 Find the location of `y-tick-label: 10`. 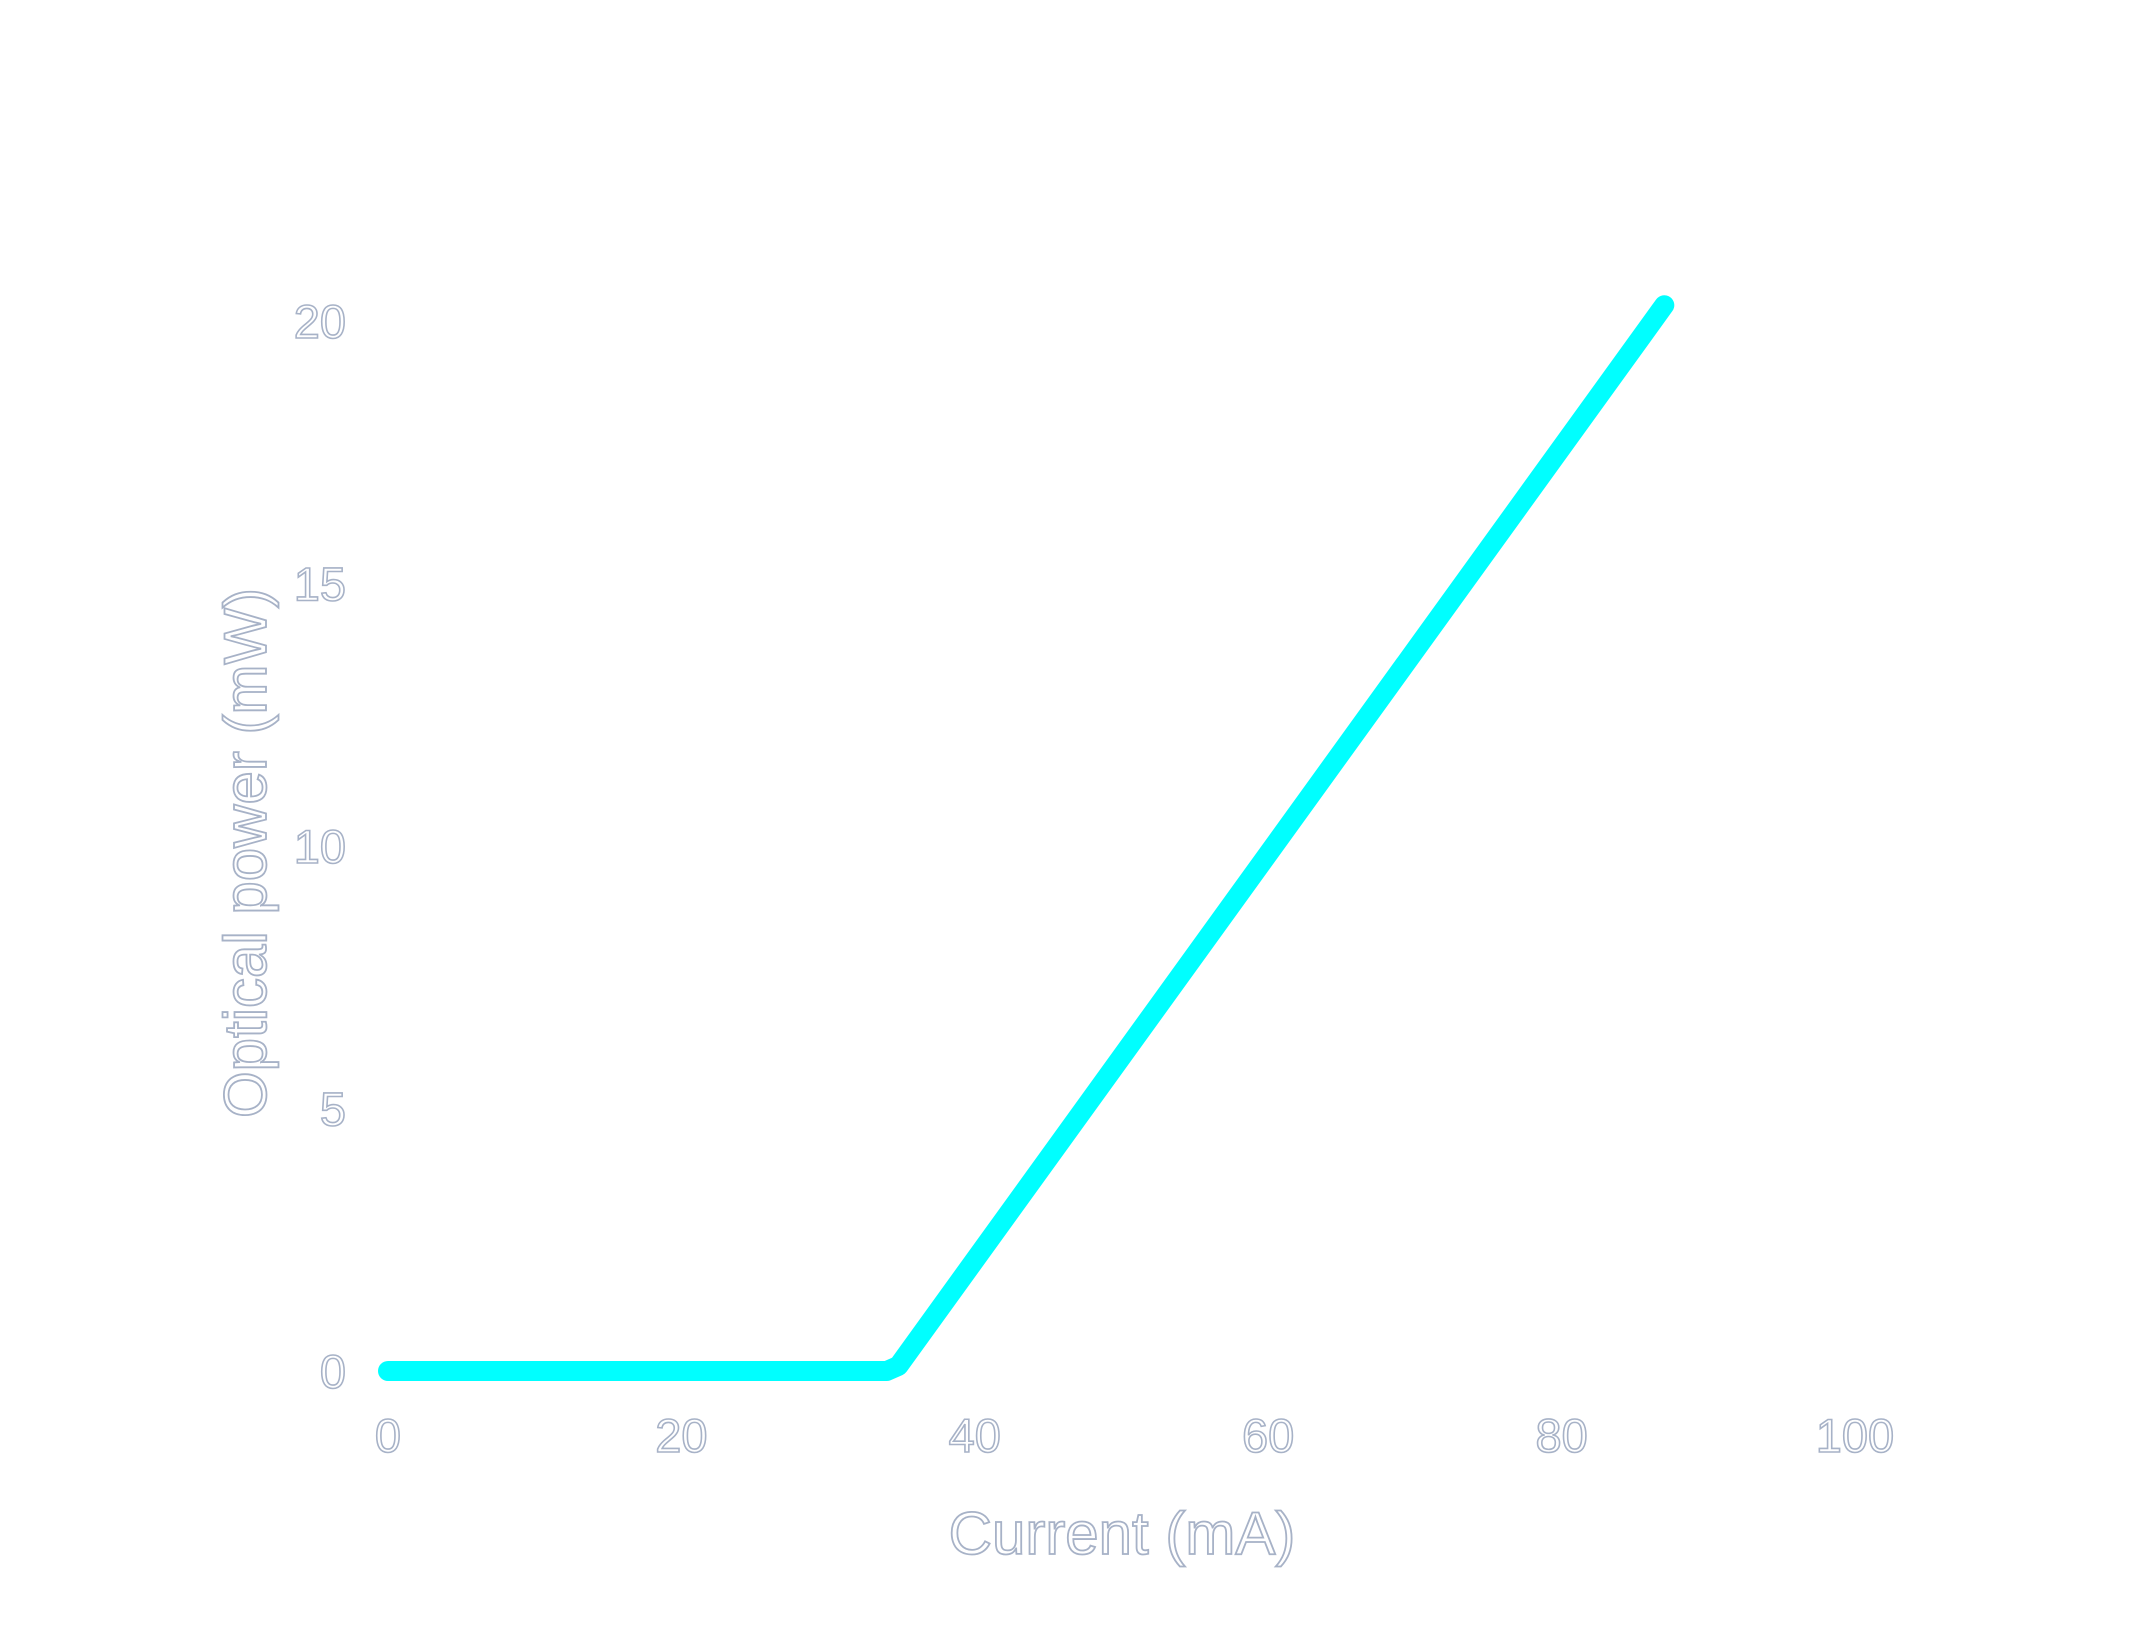

y-tick-label: 10 is located at coordinates (320, 846).